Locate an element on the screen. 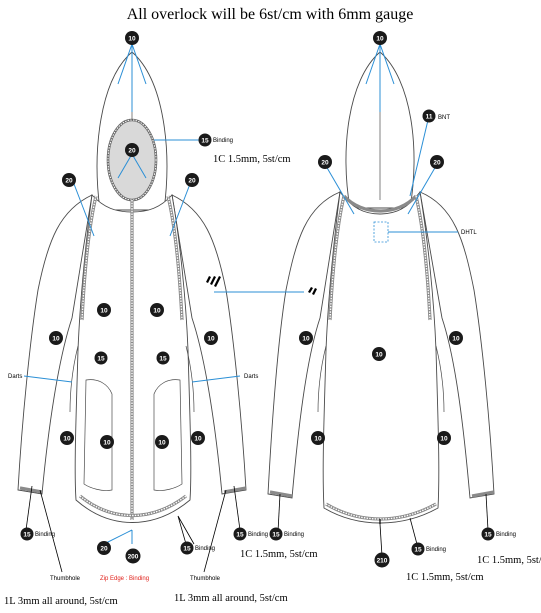  dhtl-label: DHTL is located at coordinates (469, 233).